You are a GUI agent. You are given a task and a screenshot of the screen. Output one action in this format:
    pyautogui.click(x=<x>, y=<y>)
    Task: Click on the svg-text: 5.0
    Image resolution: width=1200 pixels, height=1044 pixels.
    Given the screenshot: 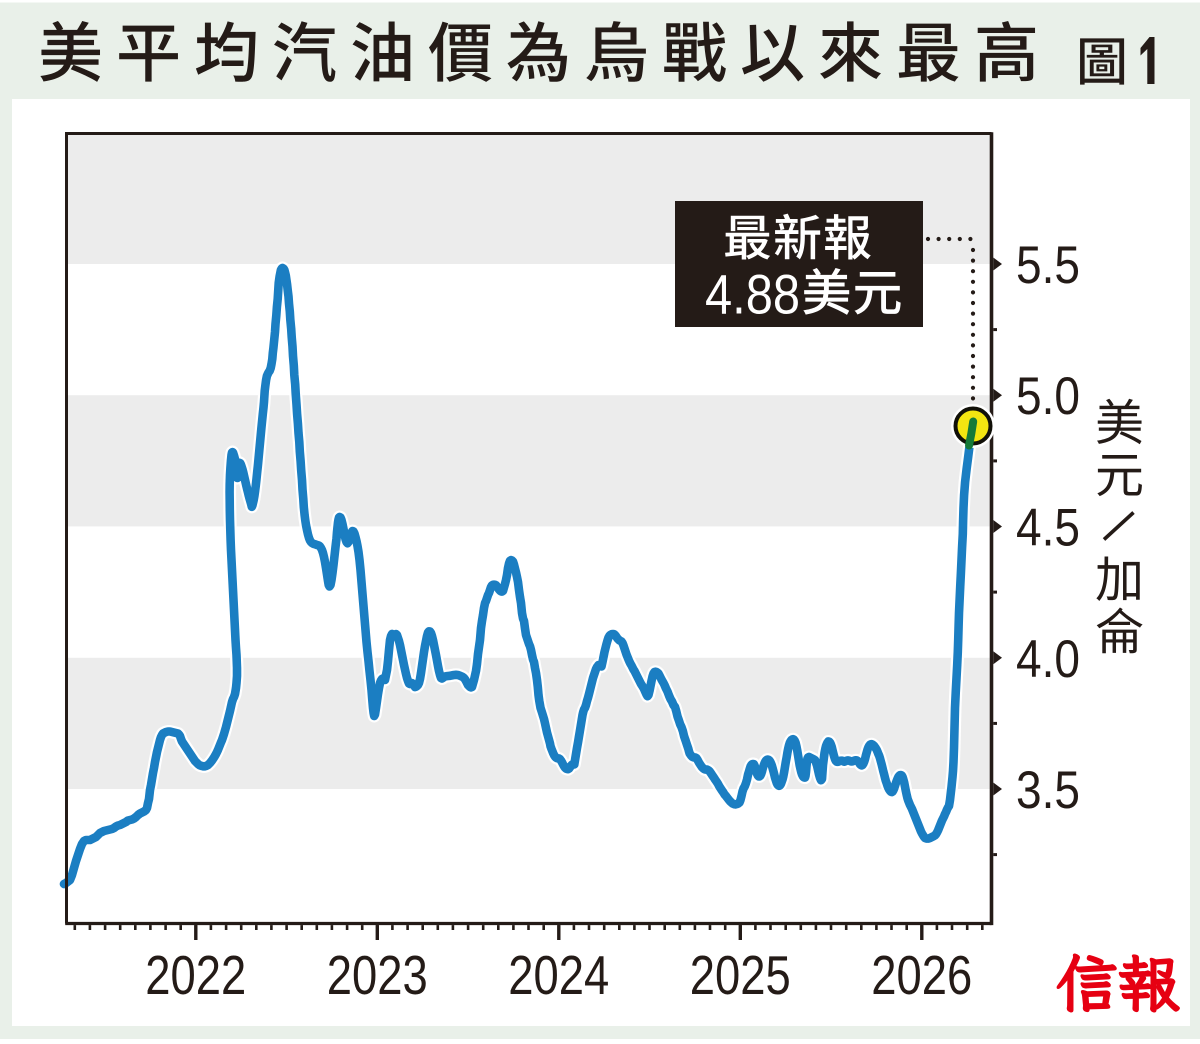 What is the action you would take?
    pyautogui.click(x=1048, y=396)
    